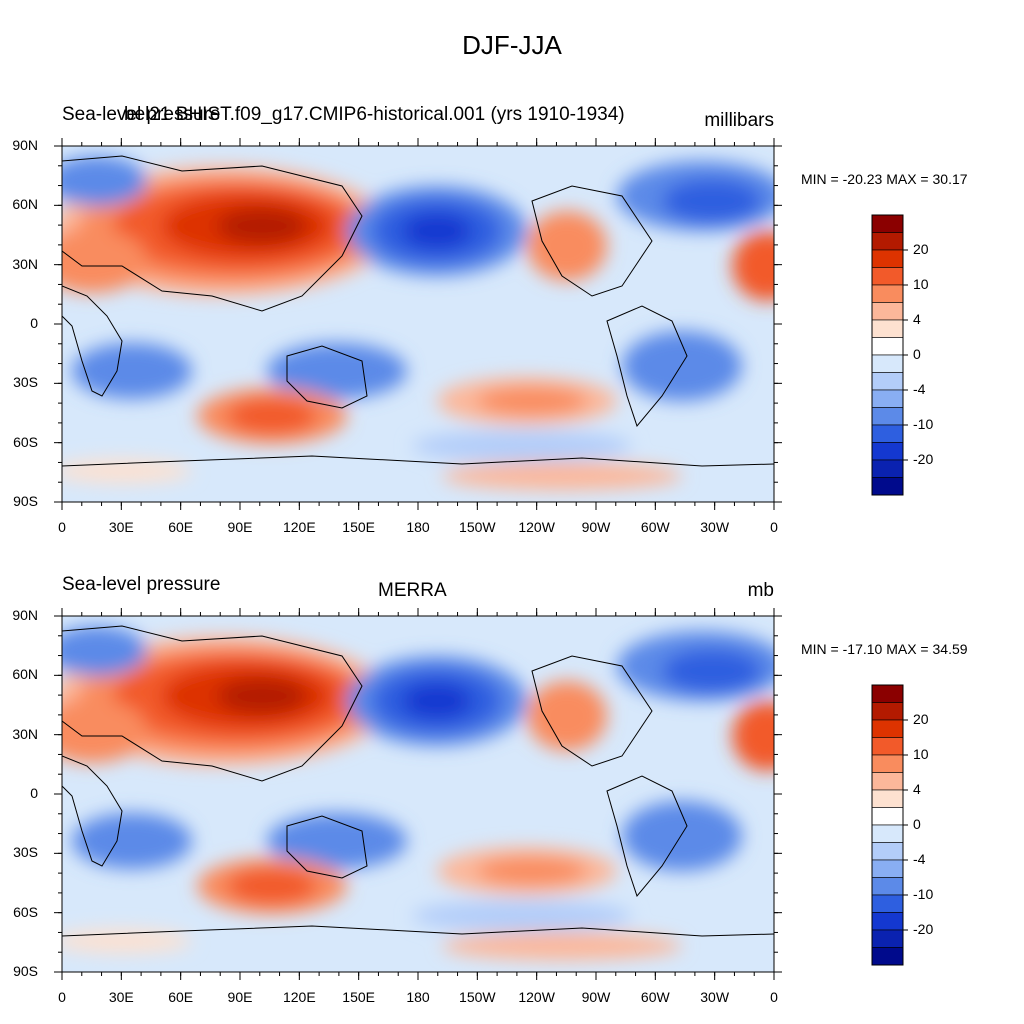  I want to click on panel2-lon-tick-label: 120W, so click(536, 997).